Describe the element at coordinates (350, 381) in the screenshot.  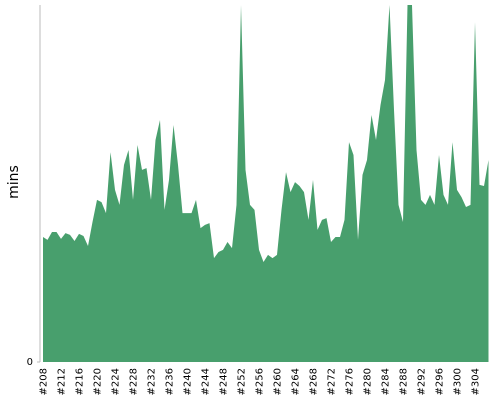
I see `x-tick-label: #276` at that location.